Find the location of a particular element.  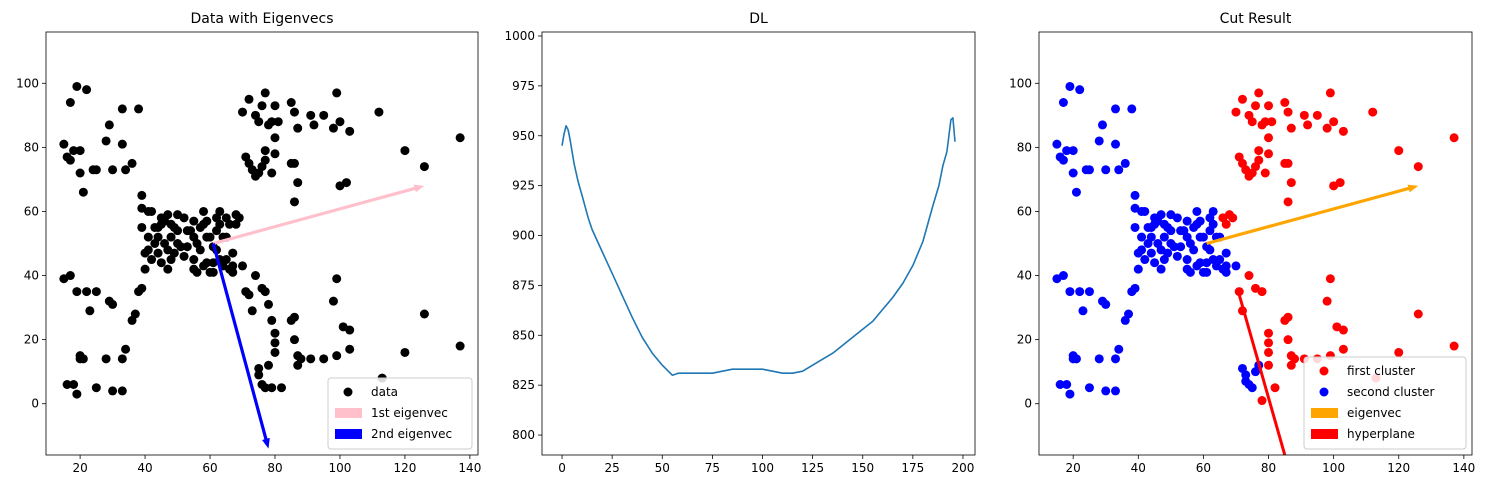

x-tick-label: 50 is located at coordinates (662, 468).